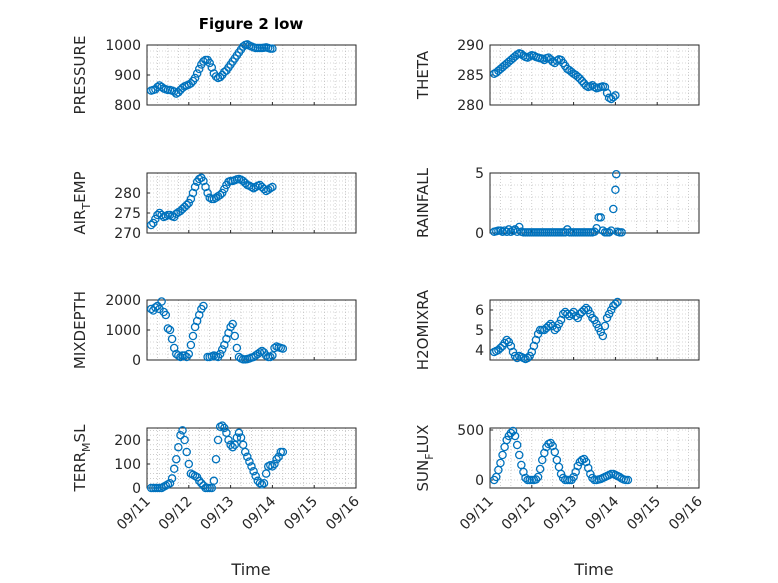 The width and height of the screenshot is (778, 583). I want to click on y-tick-label: 275, so click(127, 214).